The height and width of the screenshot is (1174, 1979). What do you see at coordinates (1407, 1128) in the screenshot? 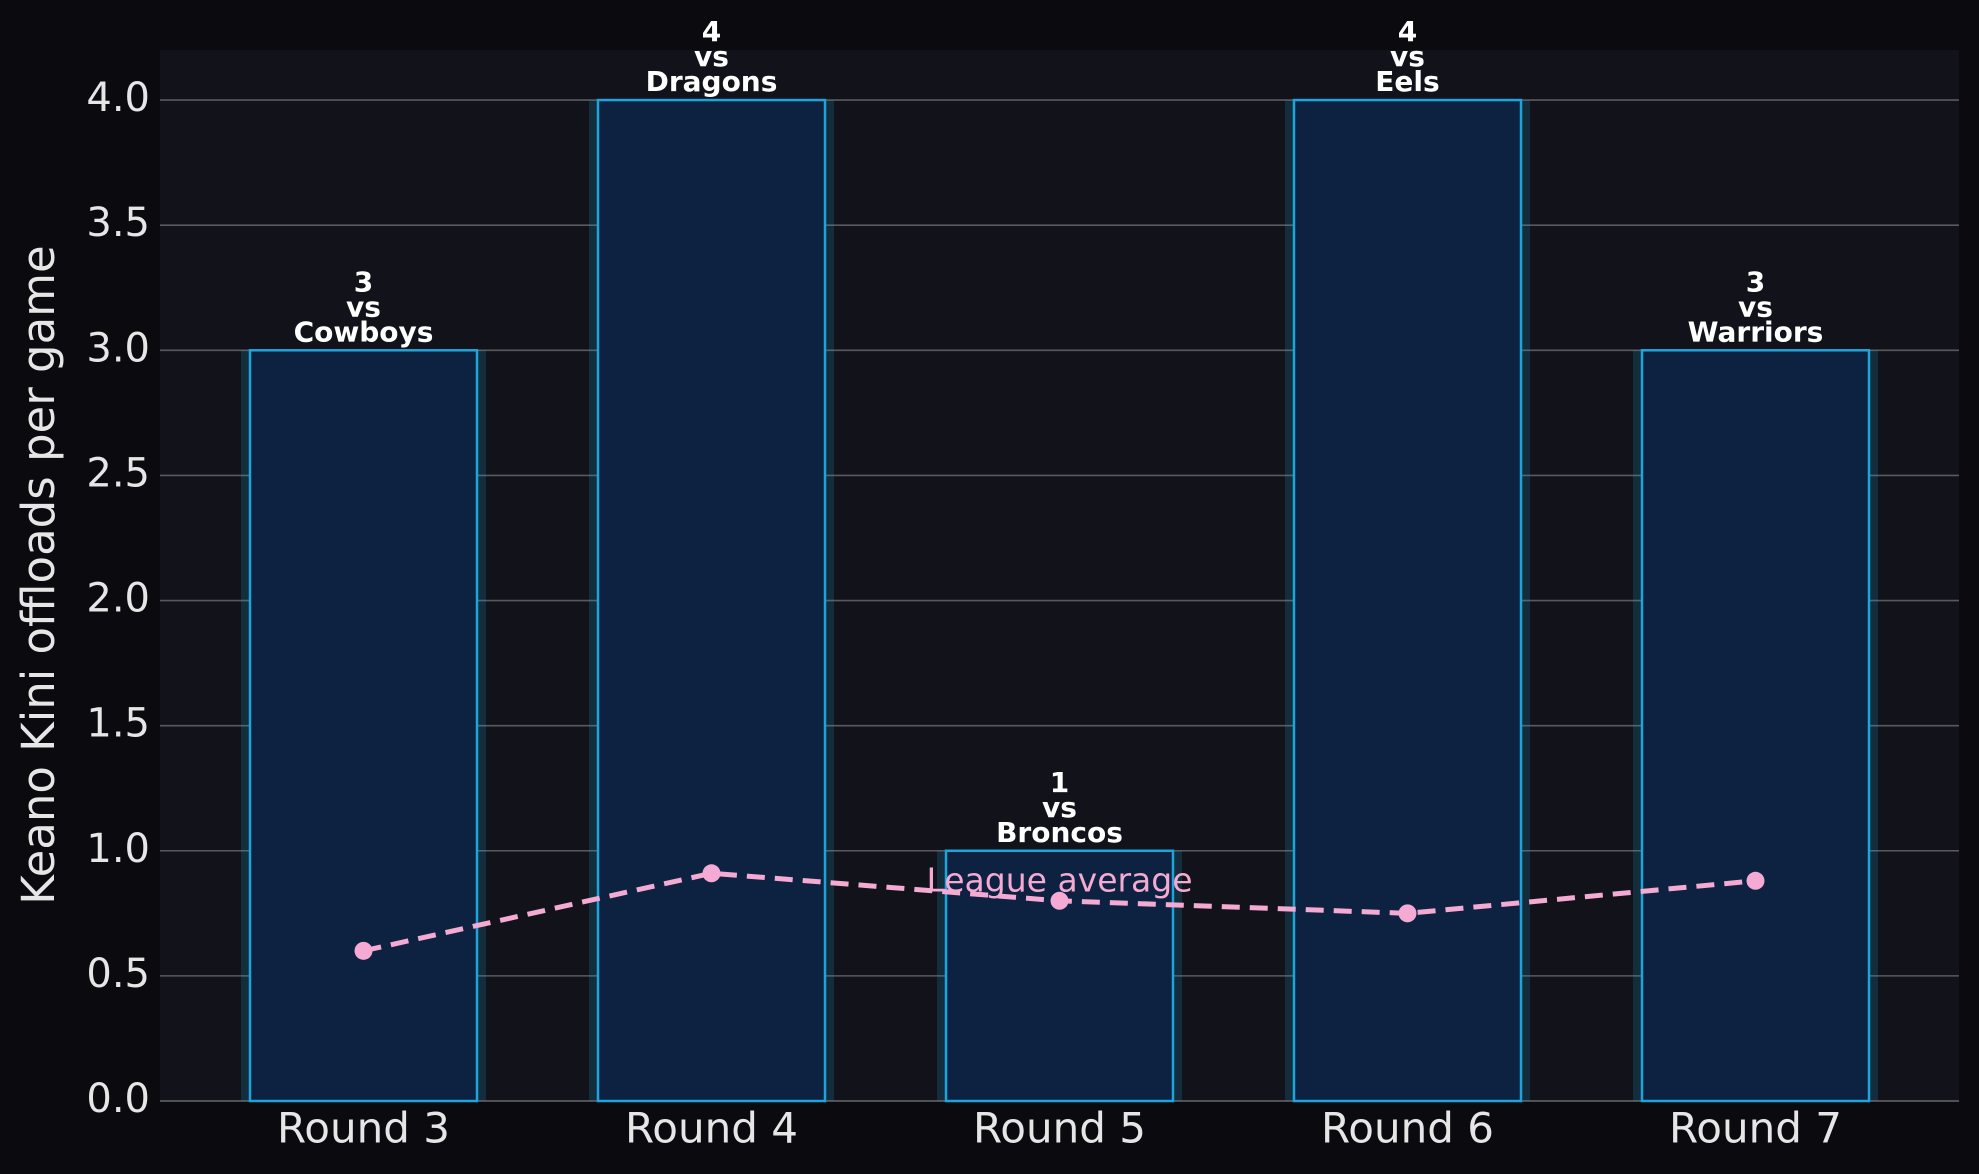
I see `x-tick-label: Round 6` at bounding box center [1407, 1128].